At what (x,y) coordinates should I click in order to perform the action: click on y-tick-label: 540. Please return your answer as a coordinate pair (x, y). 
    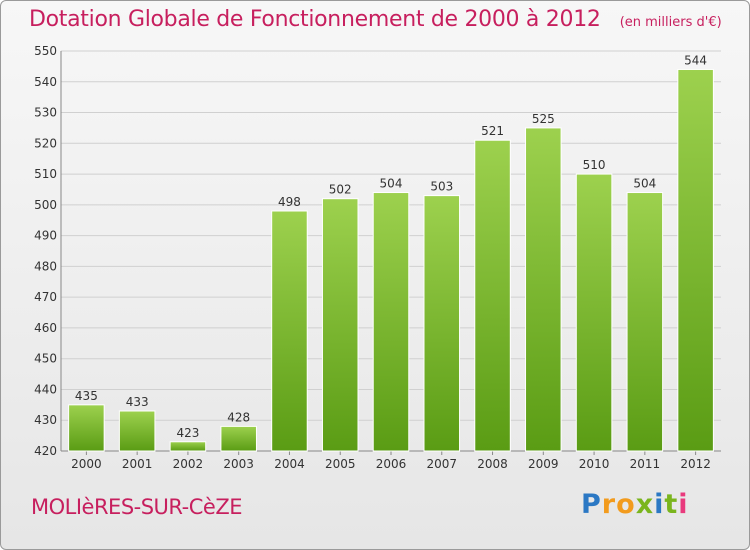
    Looking at the image, I should click on (45, 82).